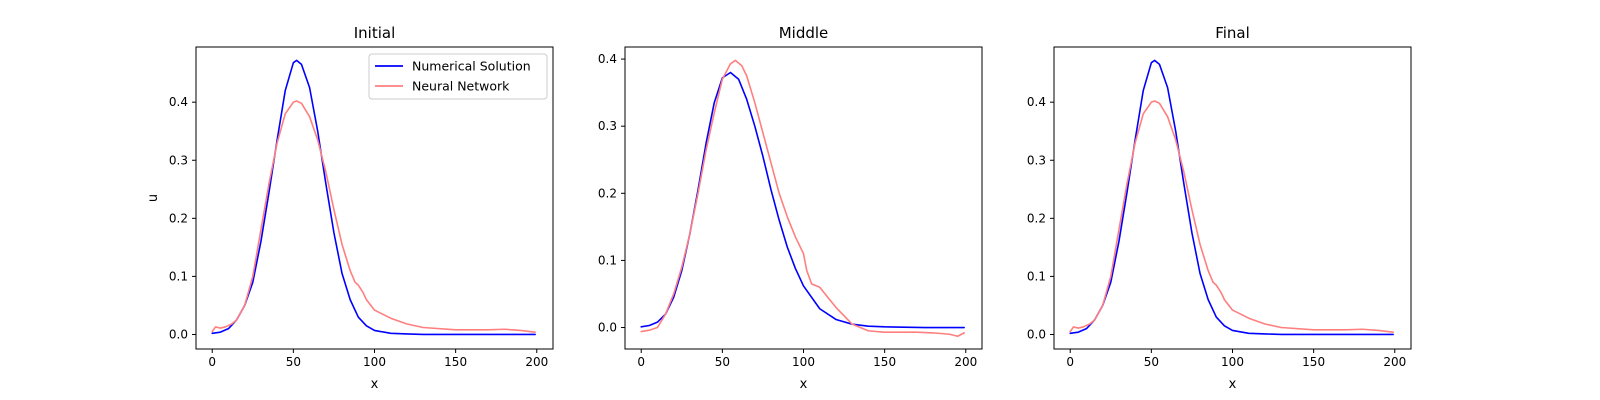  I want to click on panel-title: Initial, so click(375, 33).